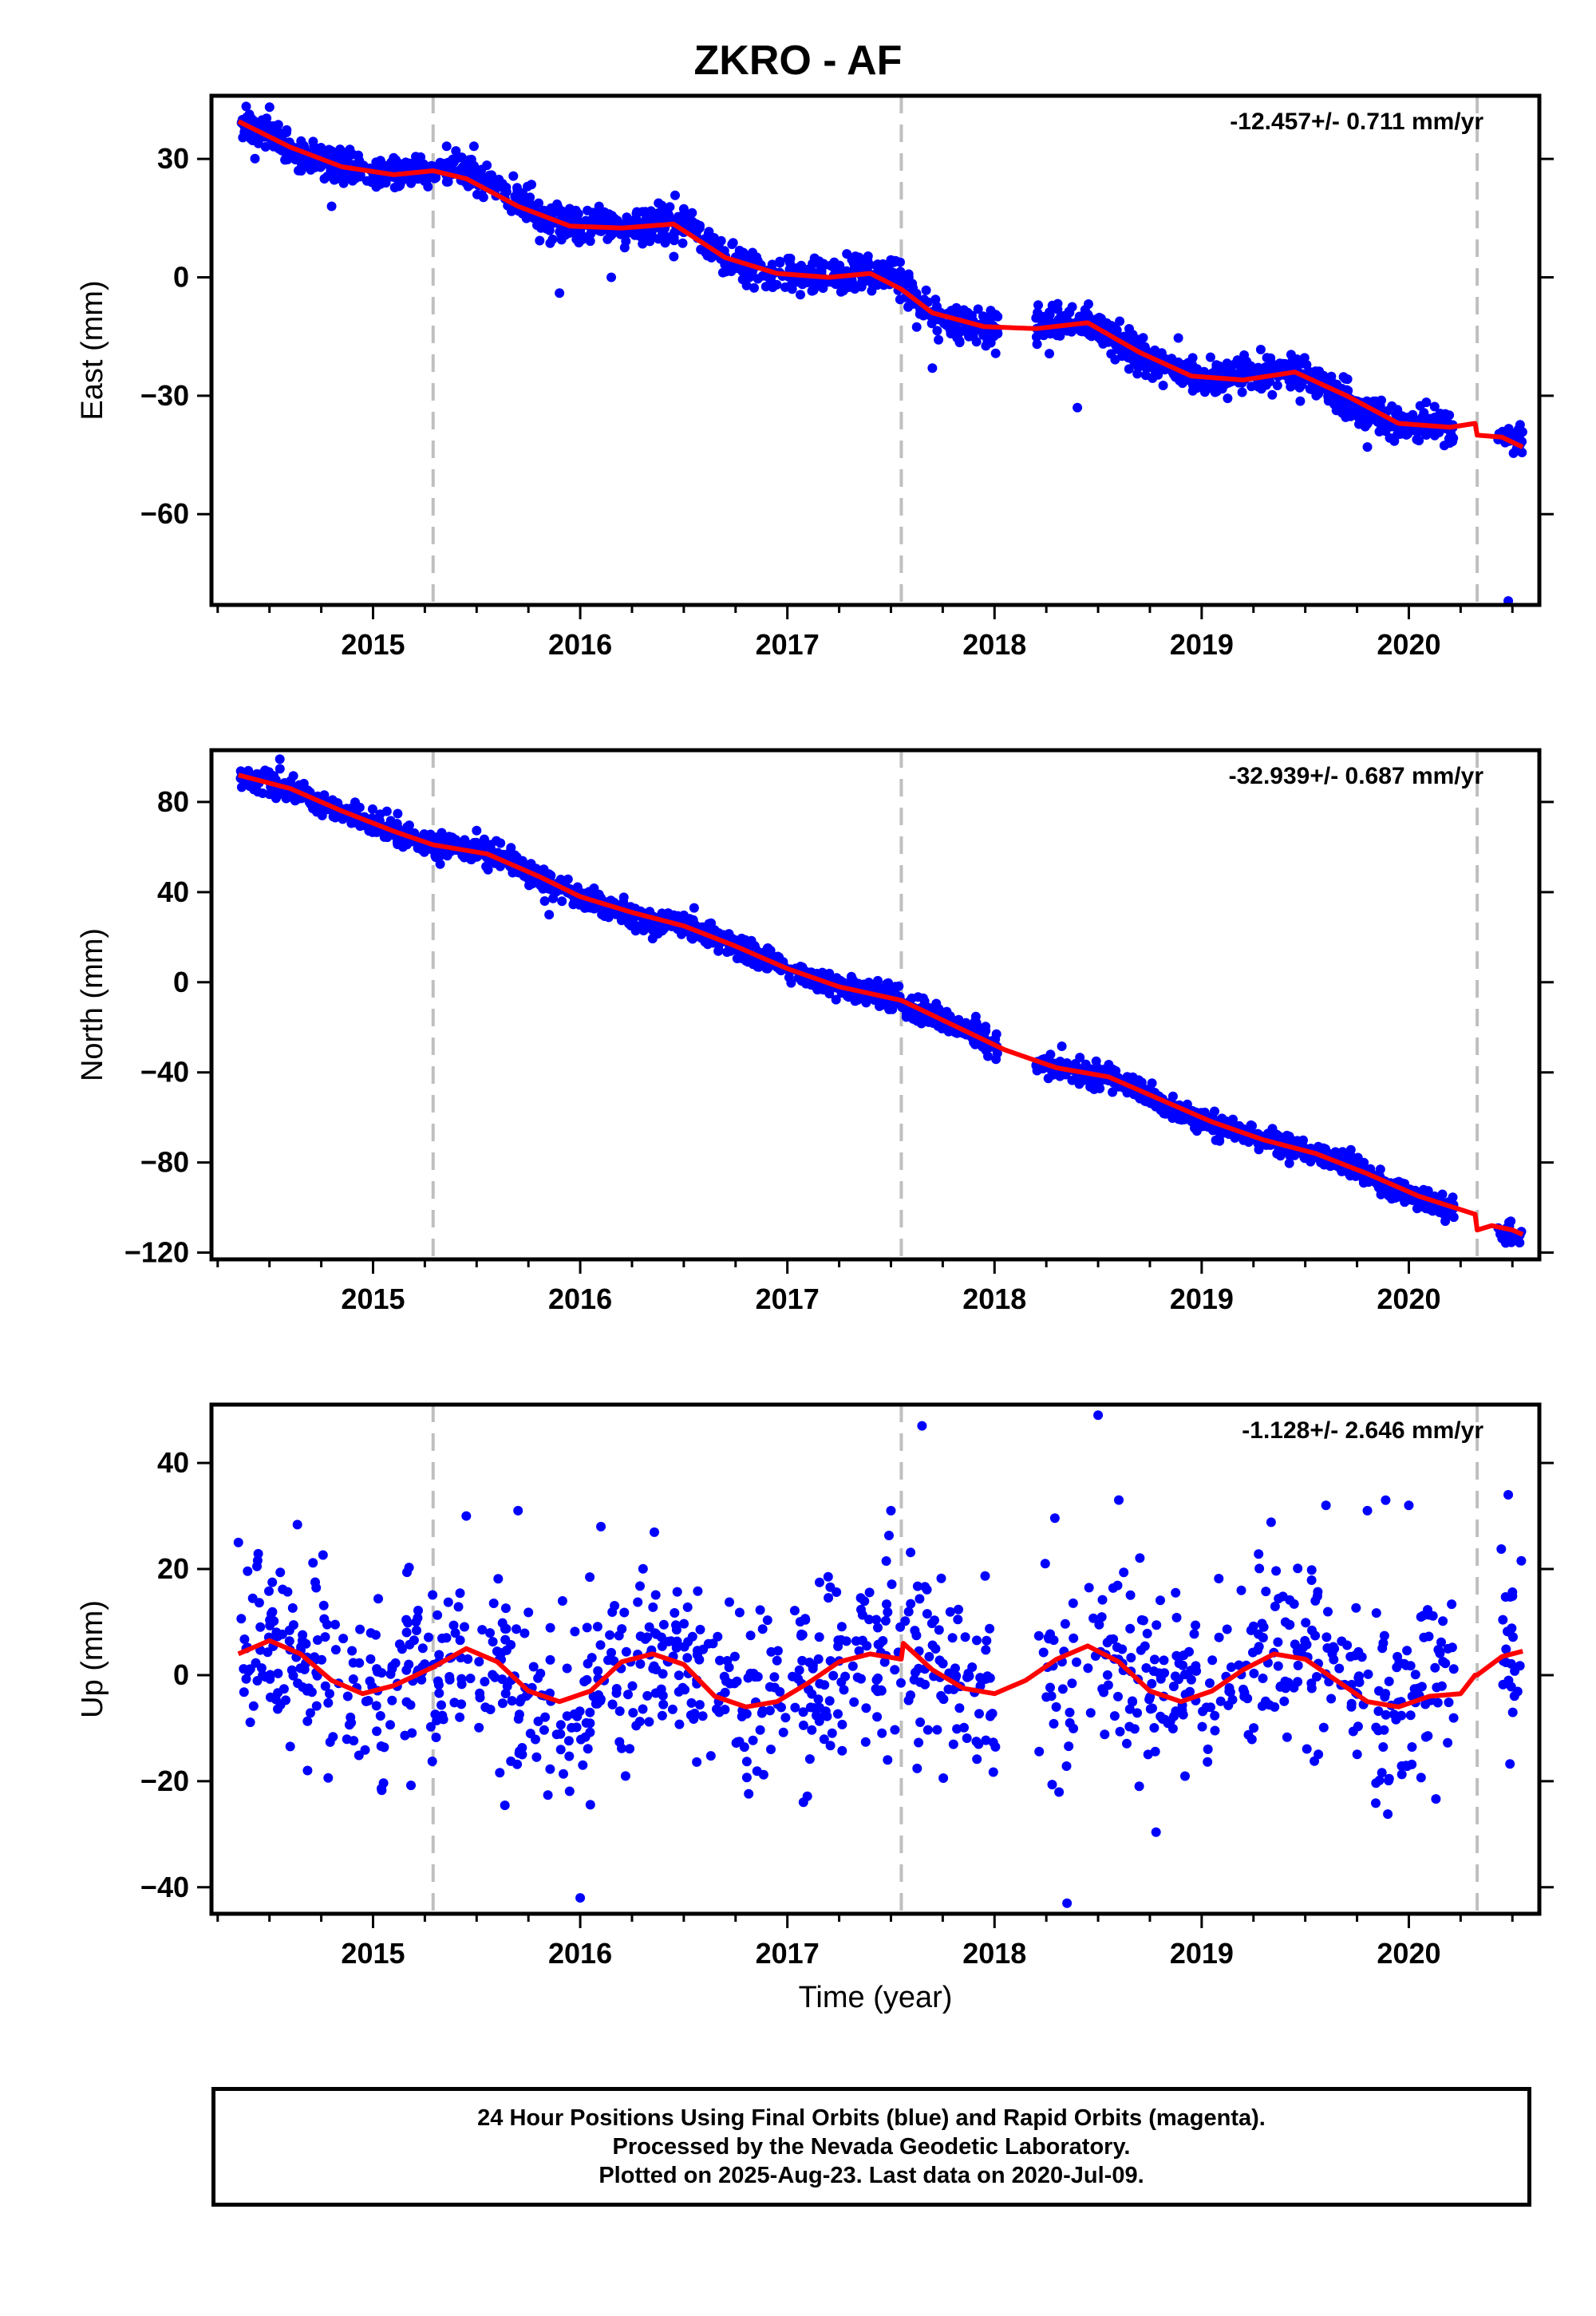 The width and height of the screenshot is (1596, 2316). I want to click on east-x-tick-label-2019: 2019, so click(1202, 644).